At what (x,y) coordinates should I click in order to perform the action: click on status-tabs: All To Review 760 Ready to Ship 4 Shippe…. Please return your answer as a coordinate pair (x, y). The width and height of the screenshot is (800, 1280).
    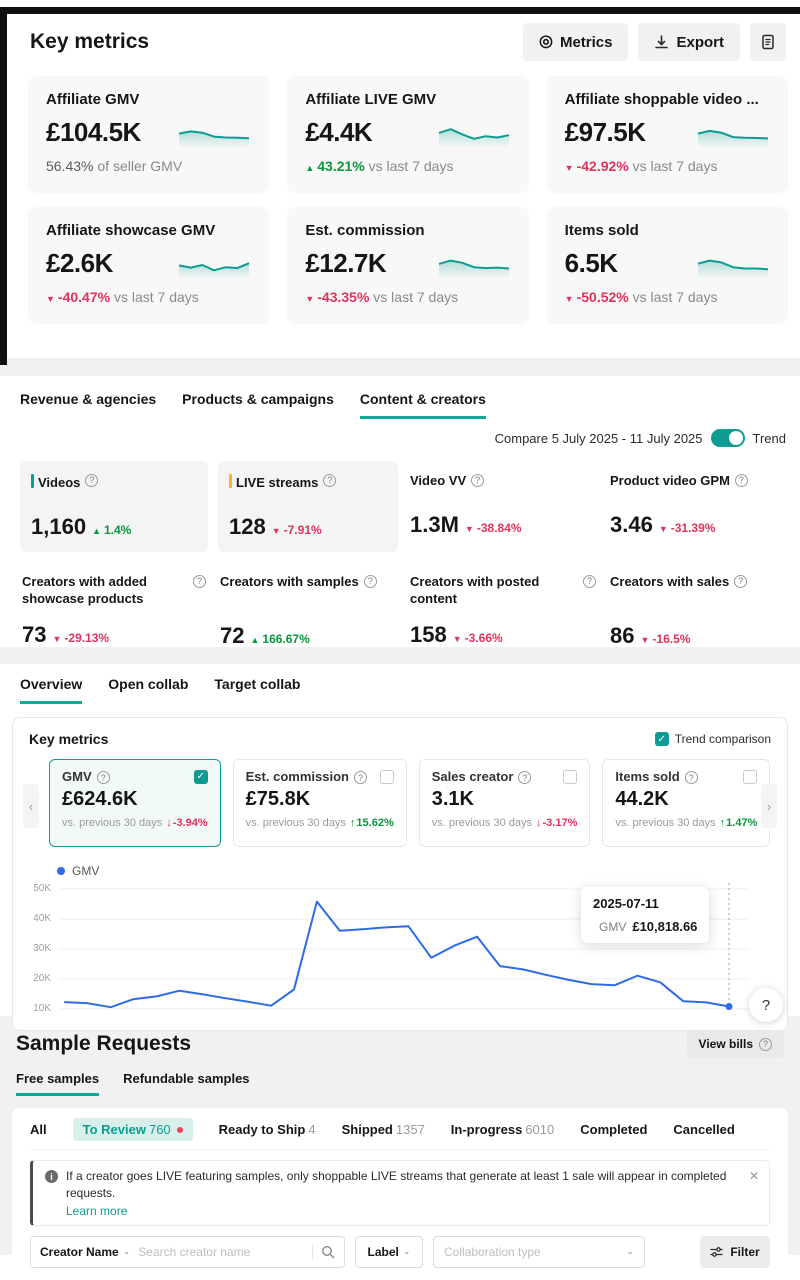
    Looking at the image, I should click on (400, 1134).